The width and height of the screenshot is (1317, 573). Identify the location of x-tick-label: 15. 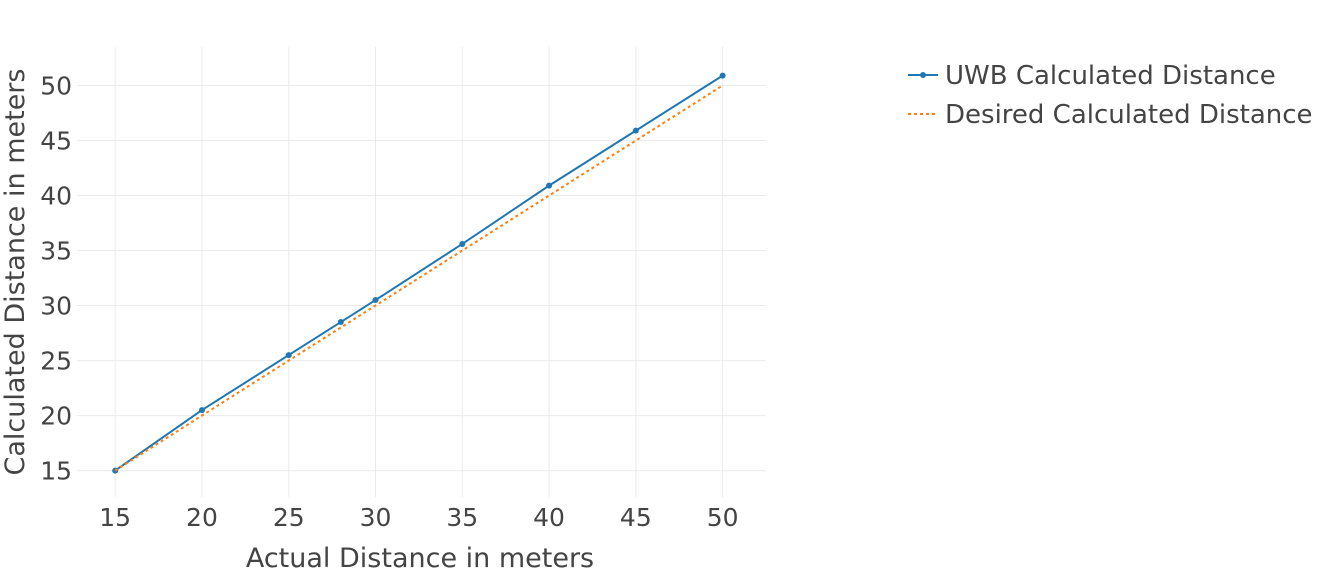
(115, 517).